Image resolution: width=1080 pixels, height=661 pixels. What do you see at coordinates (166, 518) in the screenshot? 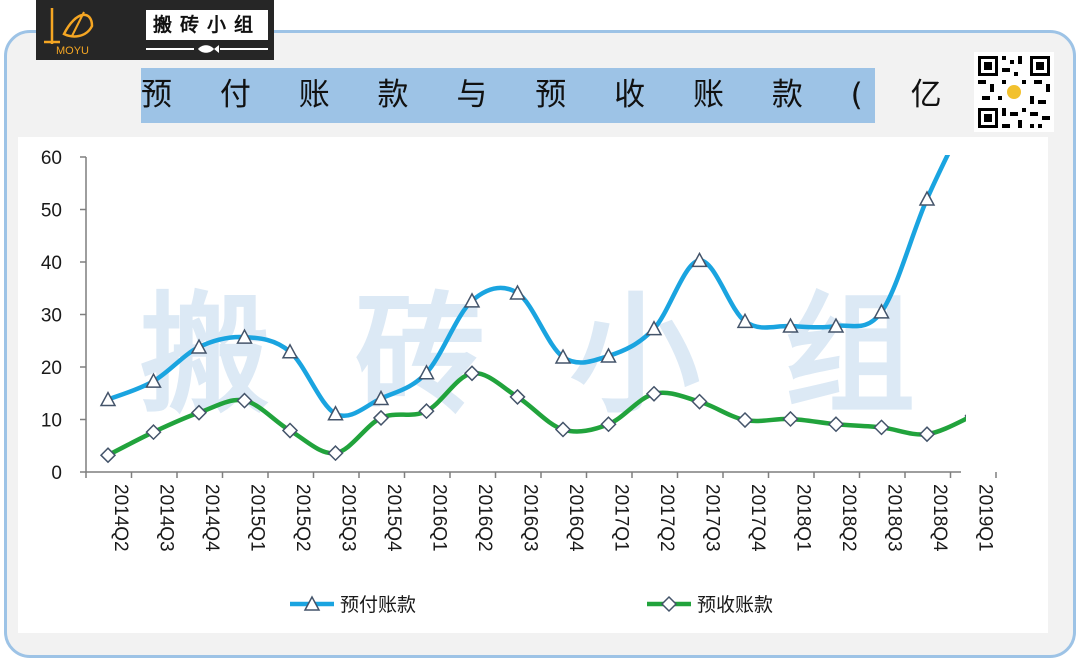
I see `x-tick-label: 2014Q3` at bounding box center [166, 518].